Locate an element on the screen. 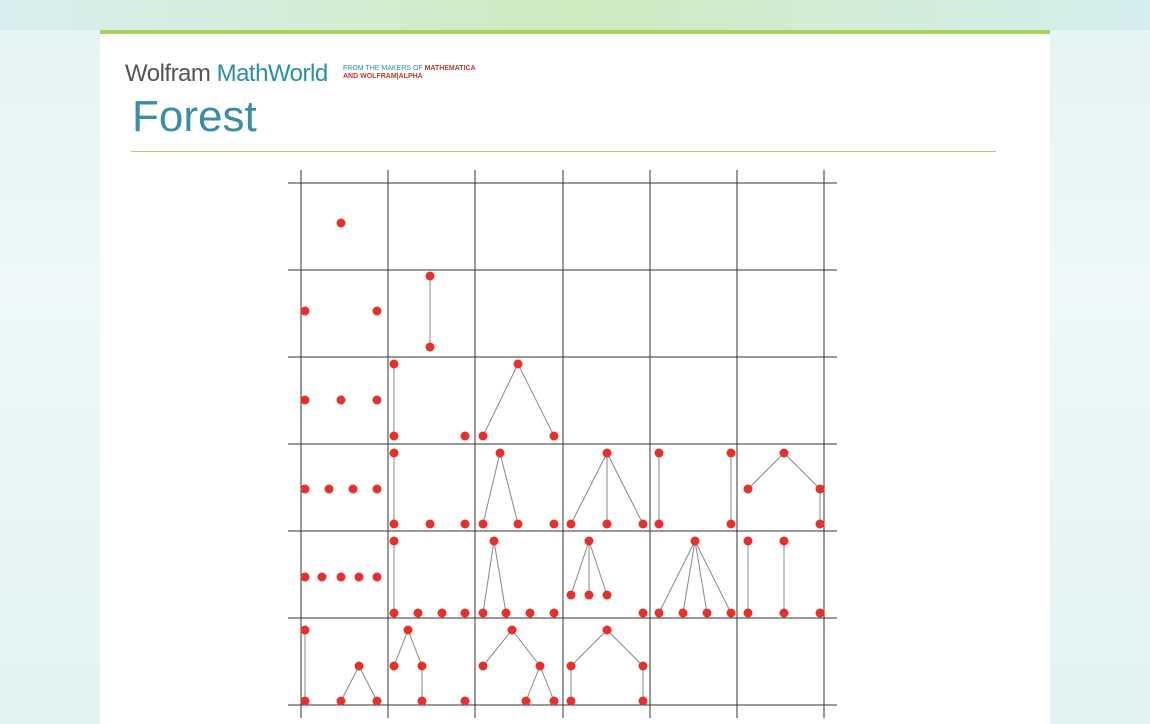  logo-text: Wolfram is located at coordinates (168, 73).